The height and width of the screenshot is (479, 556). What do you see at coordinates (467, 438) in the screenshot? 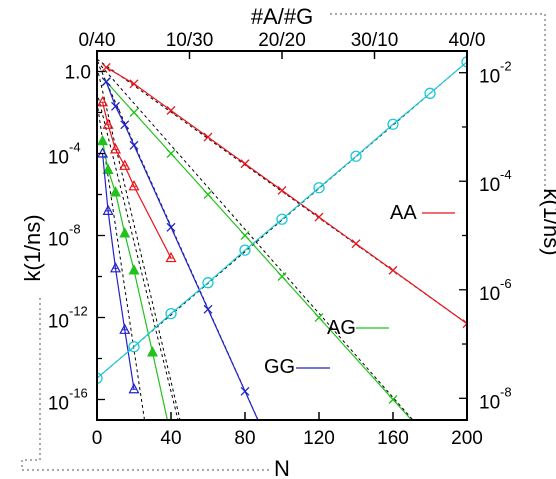
I see `x-tick-label: 200` at bounding box center [467, 438].